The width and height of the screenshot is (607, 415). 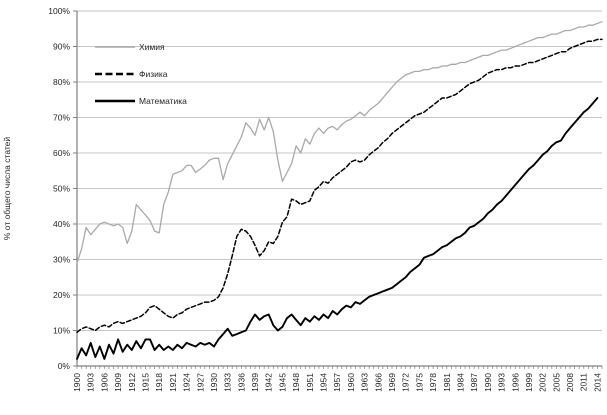 I want to click on x-tick-label: 1972, so click(x=406, y=382).